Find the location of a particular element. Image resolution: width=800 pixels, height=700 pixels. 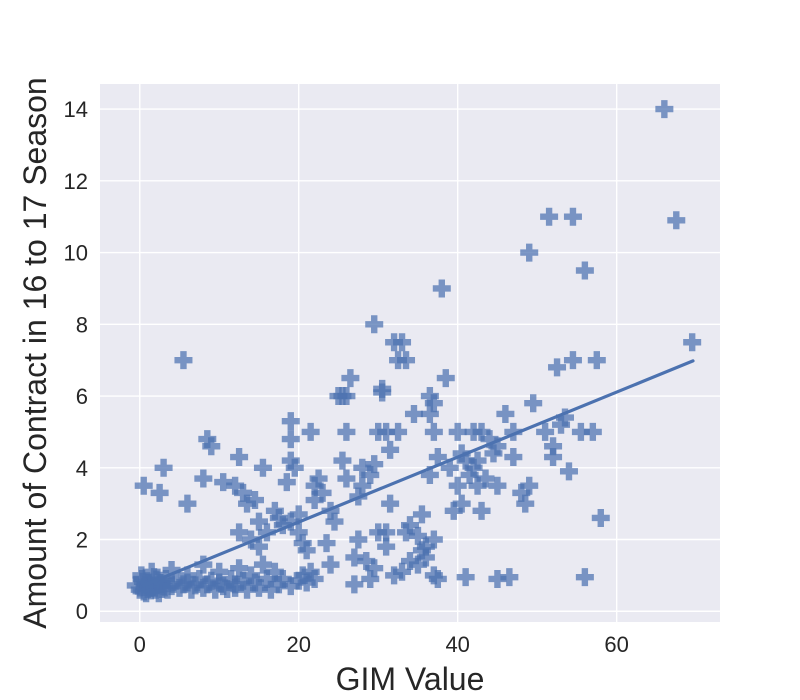

y-tick-label-5: 10 is located at coordinates (76, 253).